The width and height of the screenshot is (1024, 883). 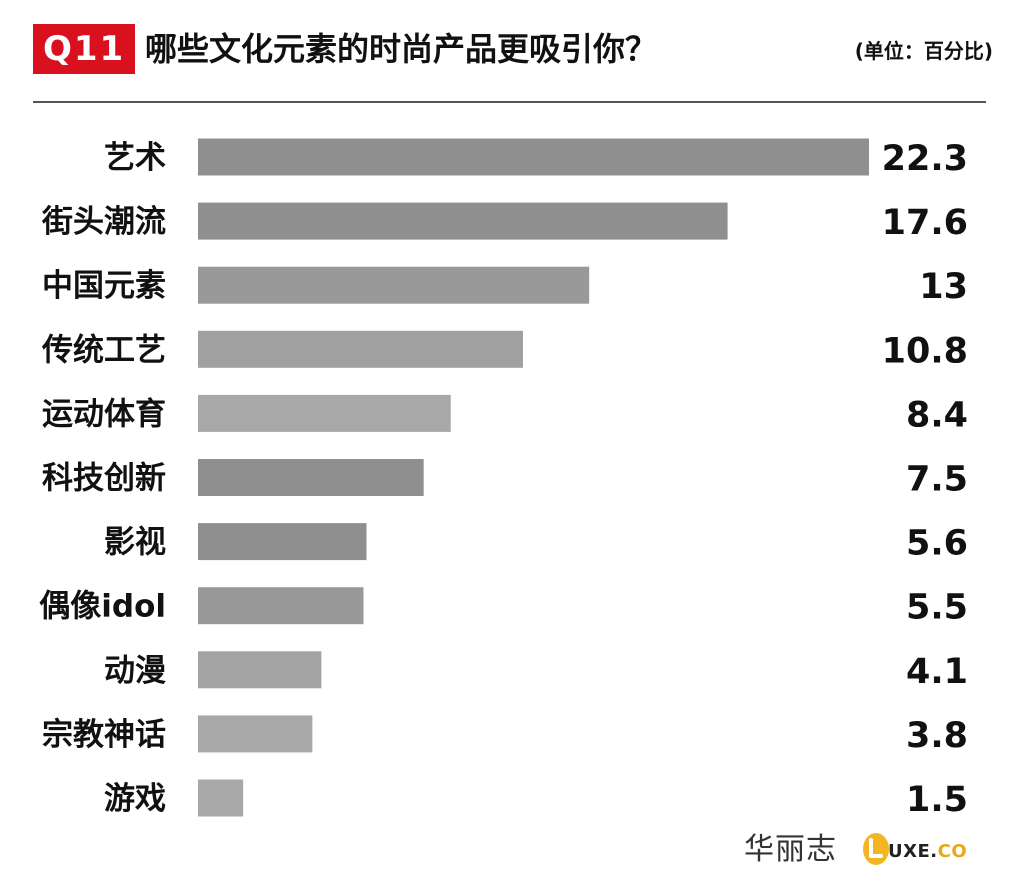 What do you see at coordinates (937, 415) in the screenshot?
I see `value-label: 8.4` at bounding box center [937, 415].